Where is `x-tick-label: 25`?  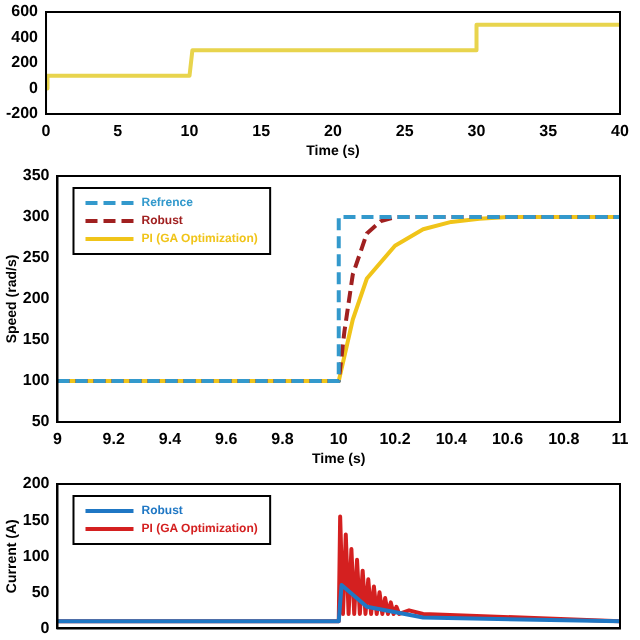
x-tick-label: 25 is located at coordinates (405, 131).